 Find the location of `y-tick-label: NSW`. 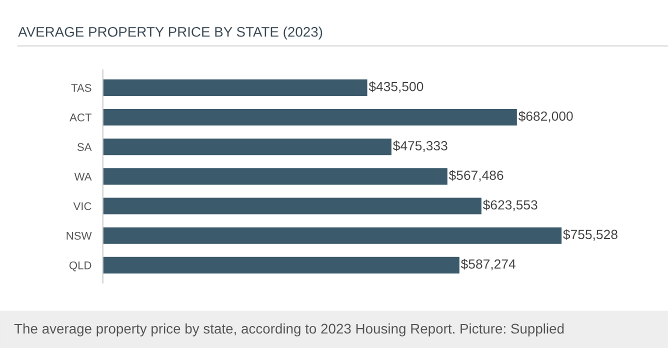

y-tick-label: NSW is located at coordinates (79, 236).